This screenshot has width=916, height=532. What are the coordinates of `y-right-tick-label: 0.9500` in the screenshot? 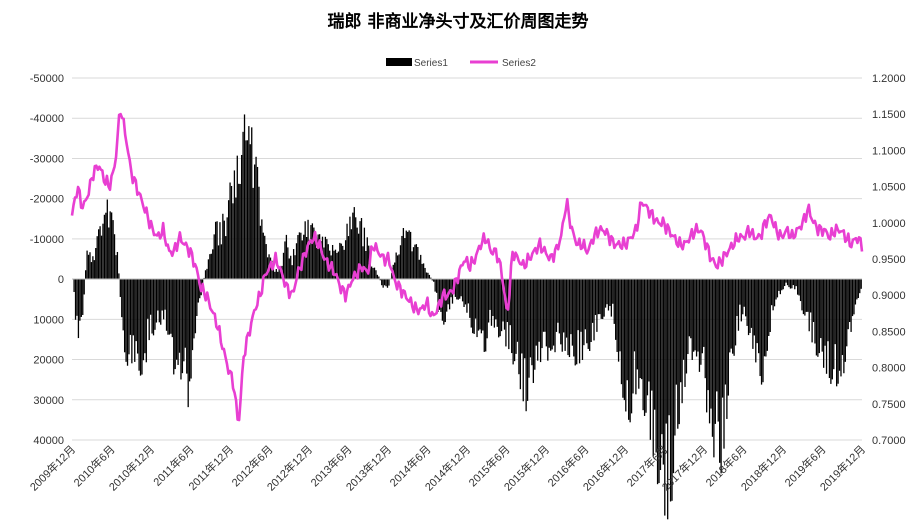 It's located at (889, 260).